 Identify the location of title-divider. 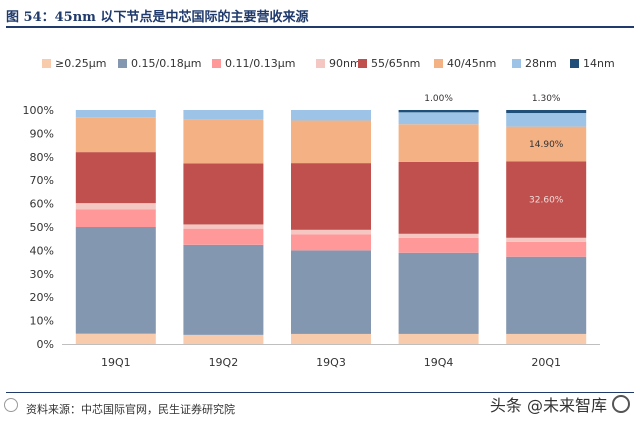
(320, 27).